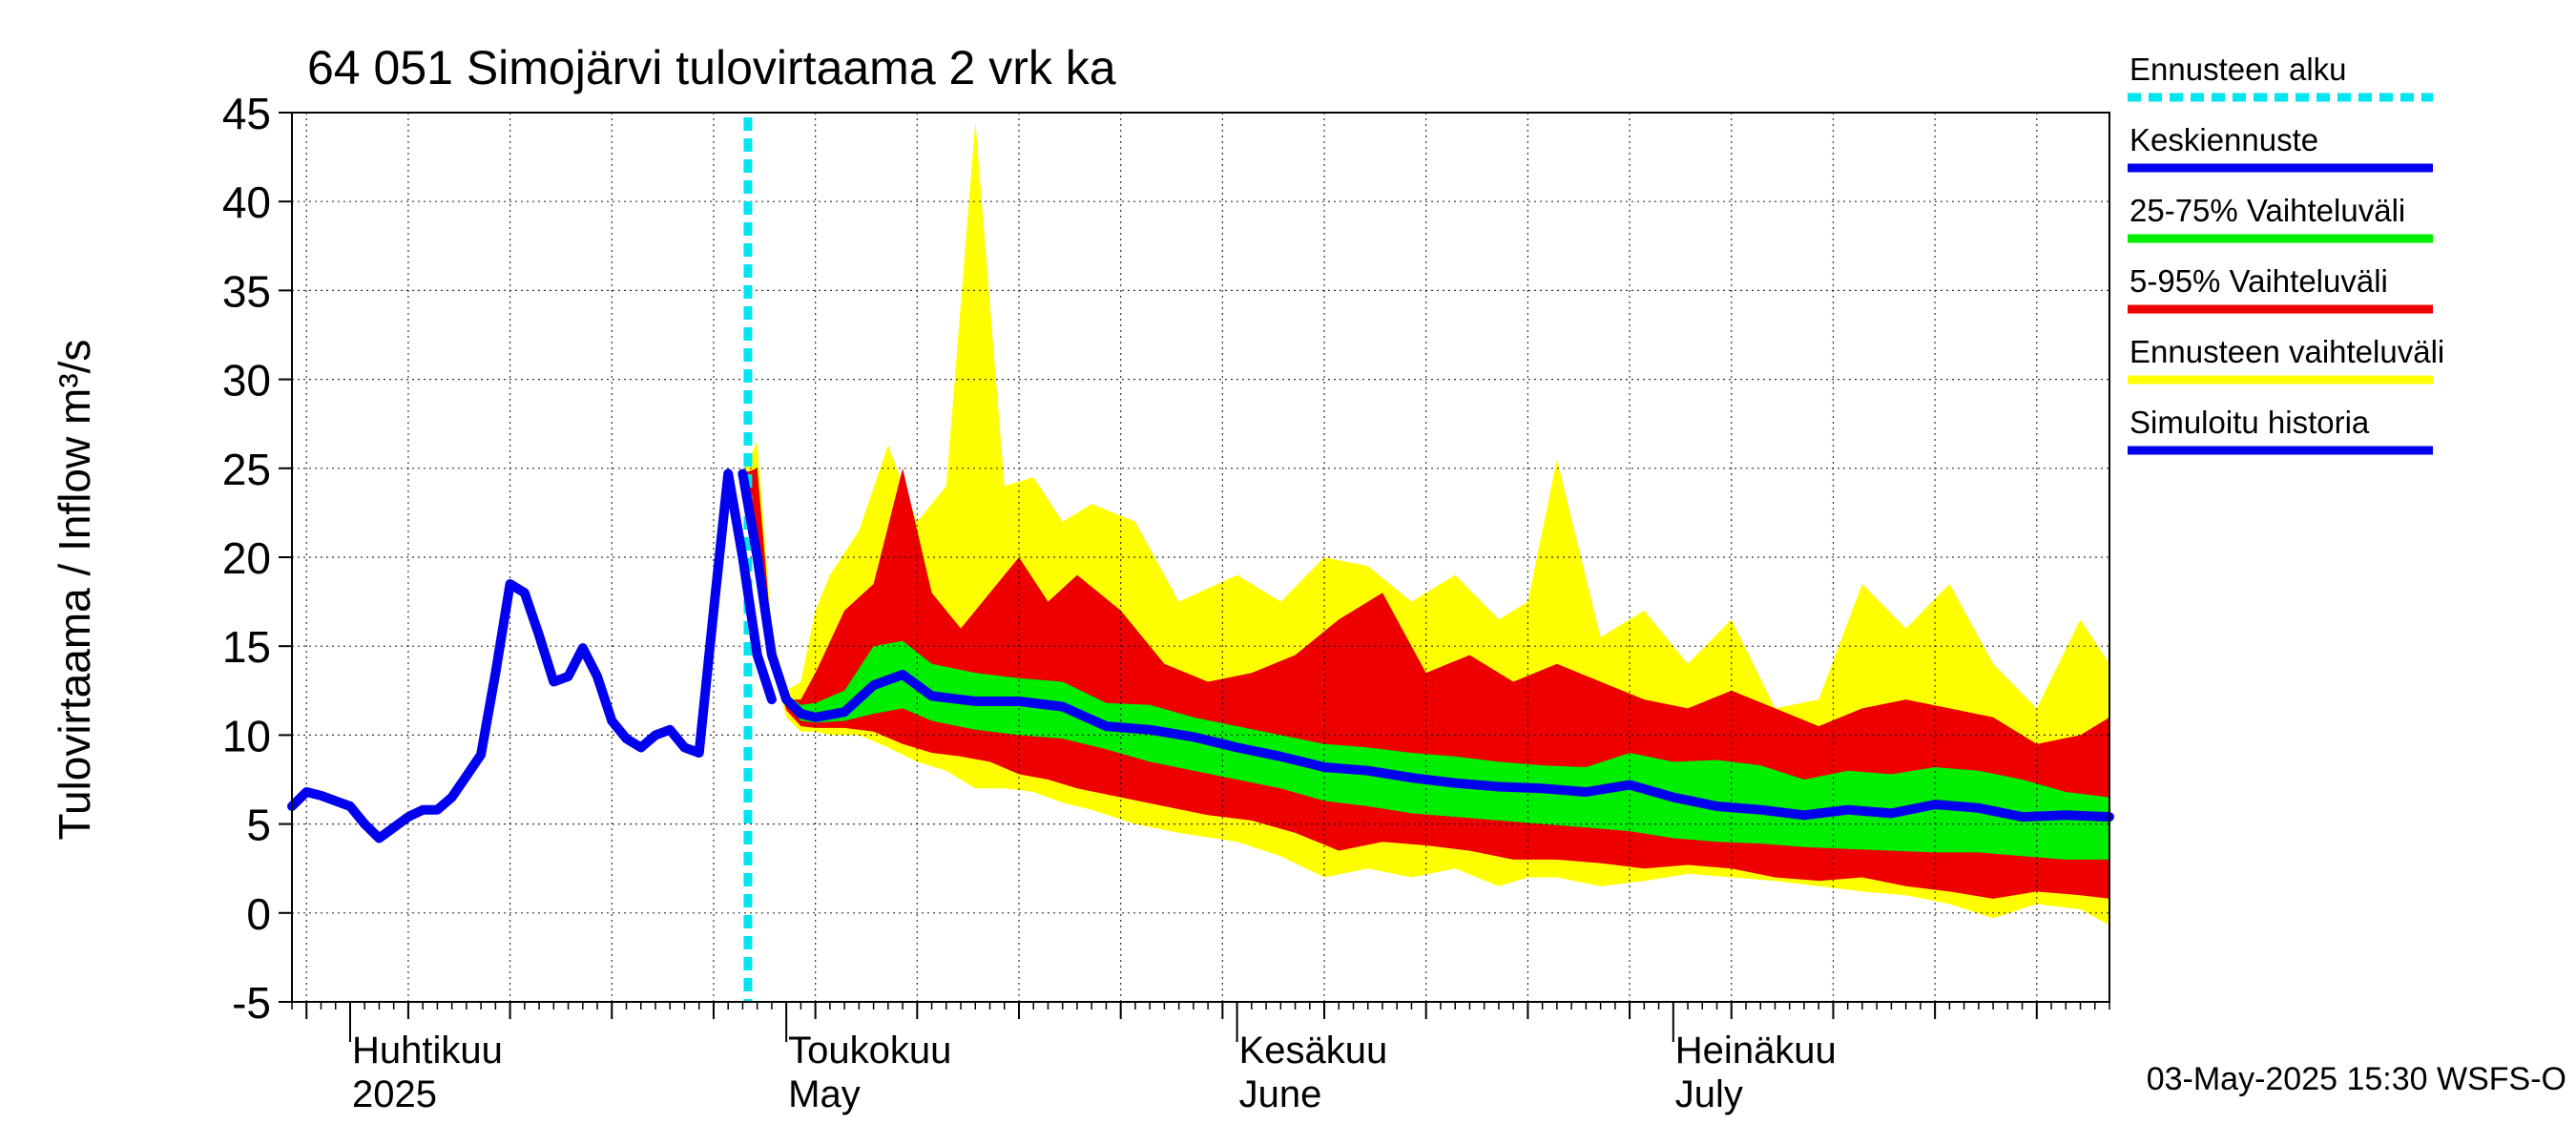 The image size is (2576, 1145). Describe the element at coordinates (74, 590) in the screenshot. I see `y-axis-label: Tulovirtaama / Inflow m³/s` at that location.